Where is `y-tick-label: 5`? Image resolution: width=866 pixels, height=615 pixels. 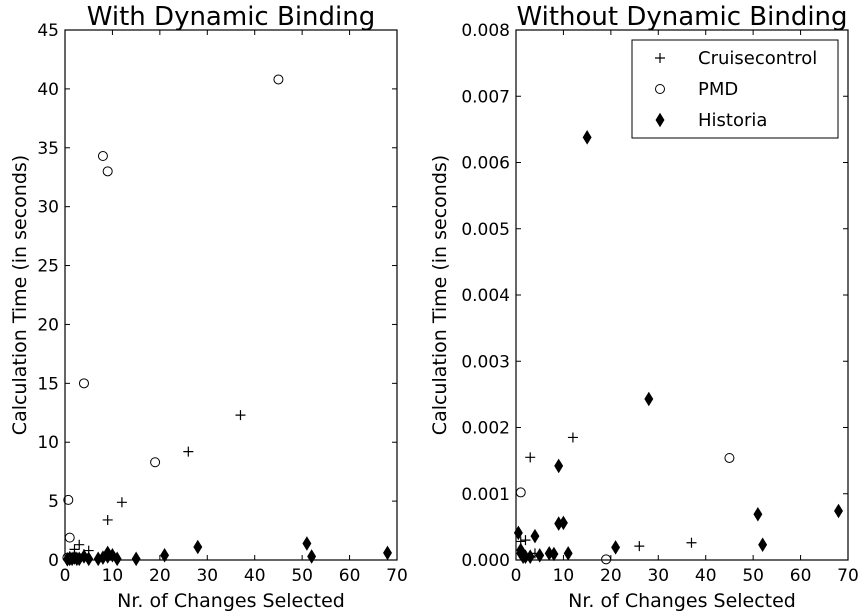
y-tick-label: 5 is located at coordinates (53, 502).